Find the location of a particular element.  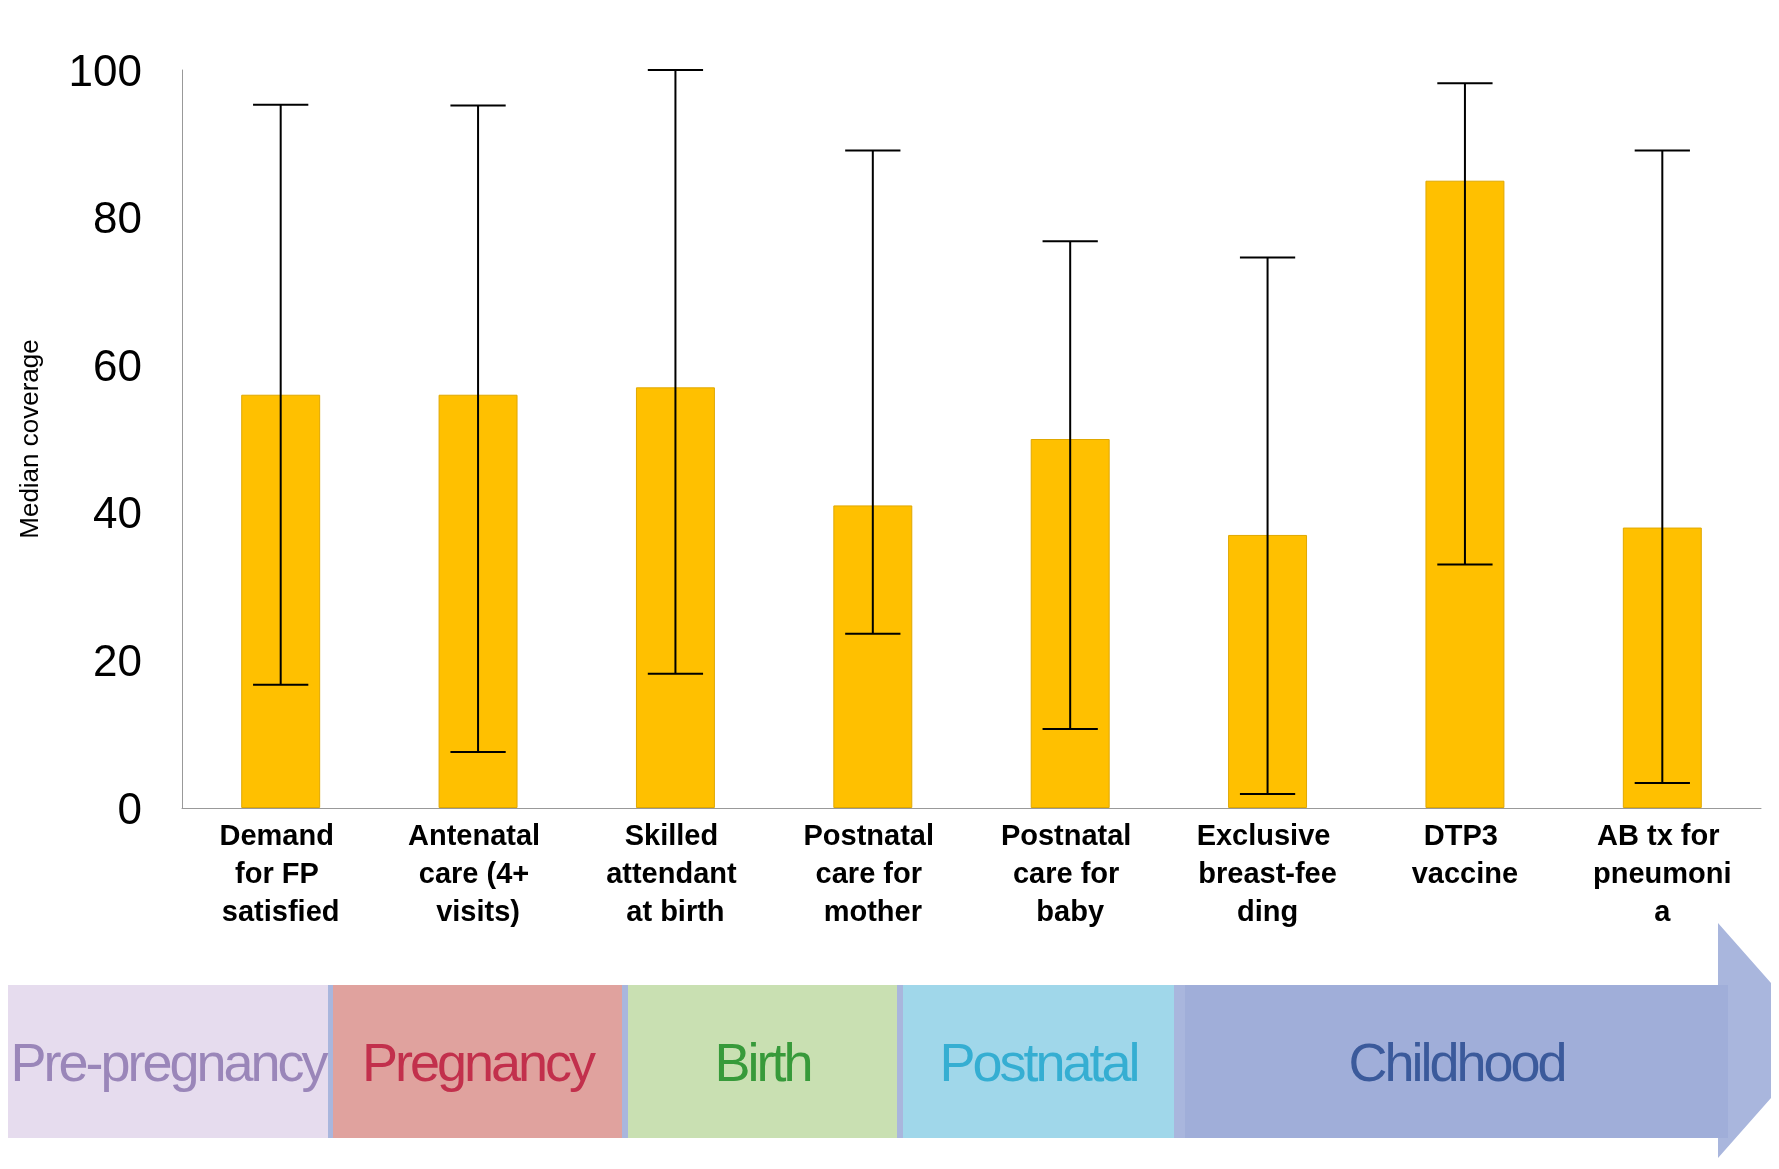

x-tick-label: Skilled attendant at birth is located at coordinates (675, 873).